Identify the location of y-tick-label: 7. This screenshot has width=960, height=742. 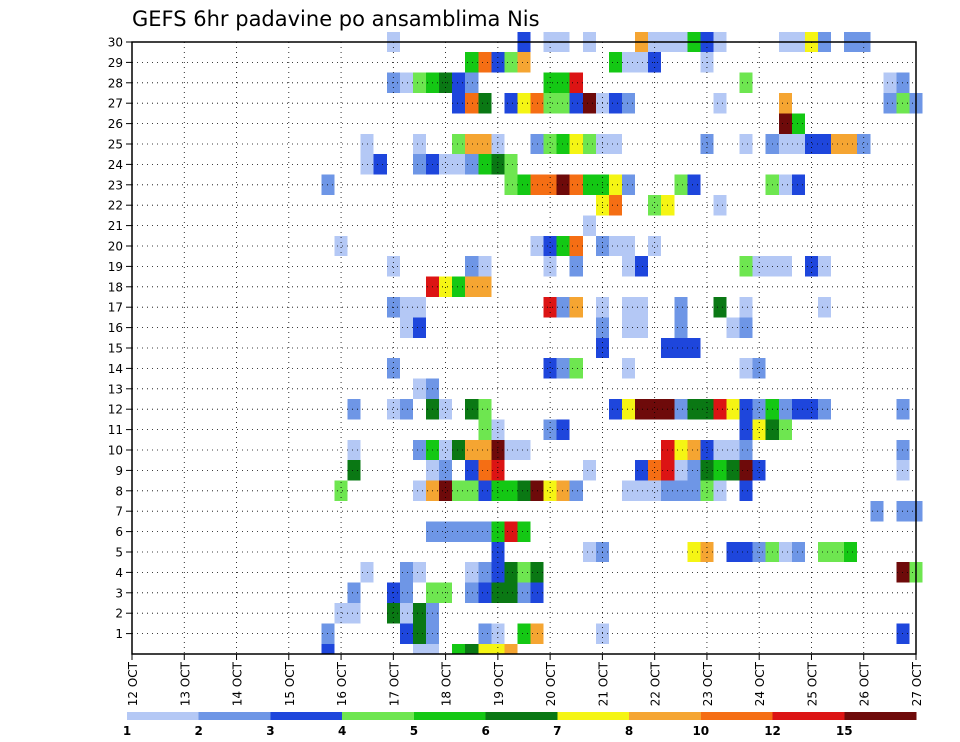
(119, 512).